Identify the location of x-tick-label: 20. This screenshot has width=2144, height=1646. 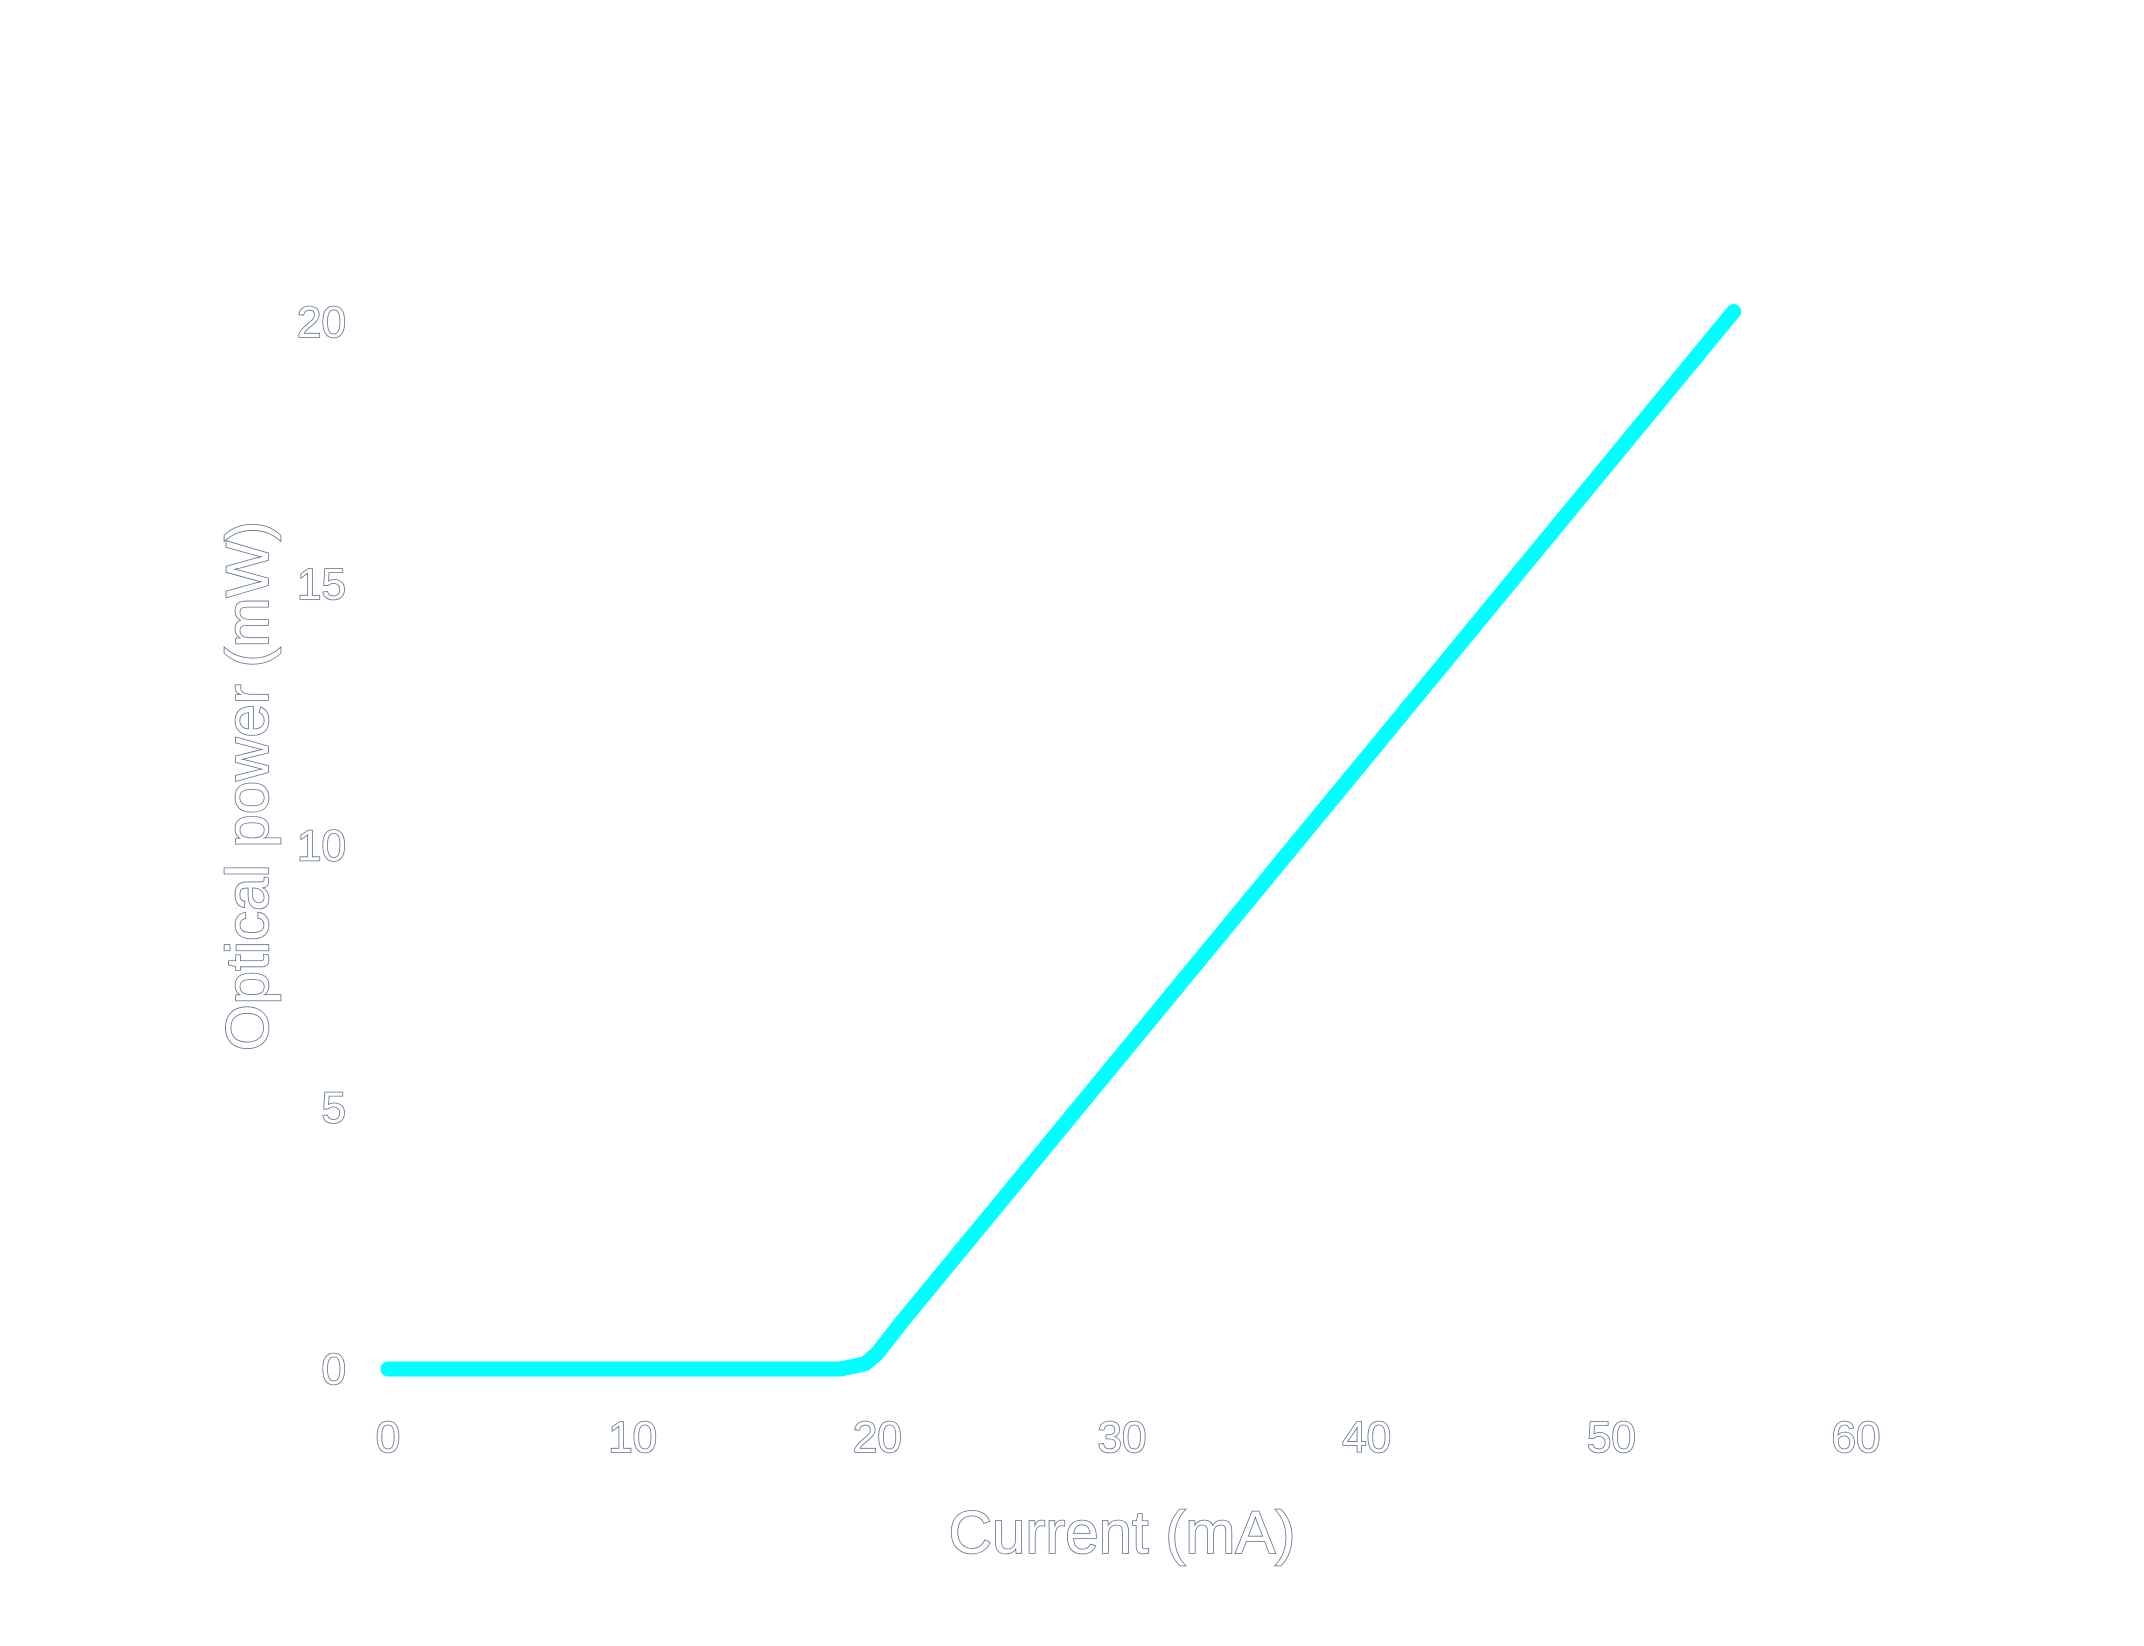
(877, 1437).